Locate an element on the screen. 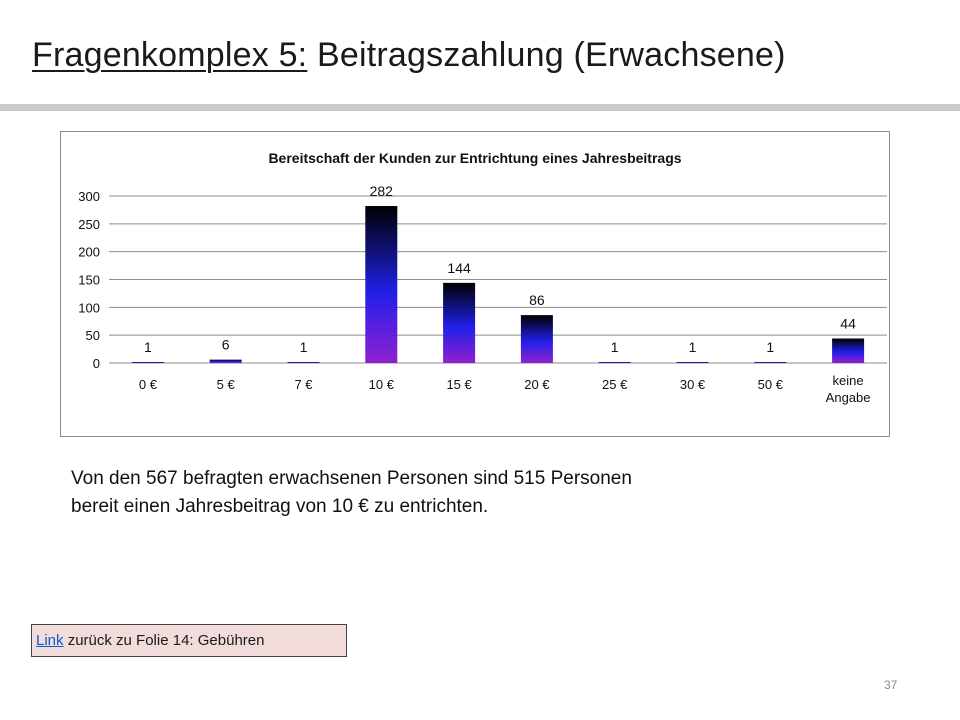 Image resolution: width=960 pixels, height=720 pixels. x-tick-label: 30 € is located at coordinates (693, 384).